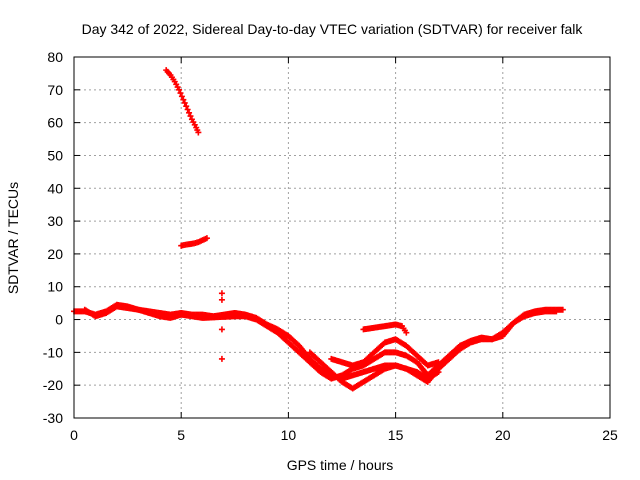 This screenshot has height=480, width=640. I want to click on series-mid-arc-satellite, so click(194, 242).